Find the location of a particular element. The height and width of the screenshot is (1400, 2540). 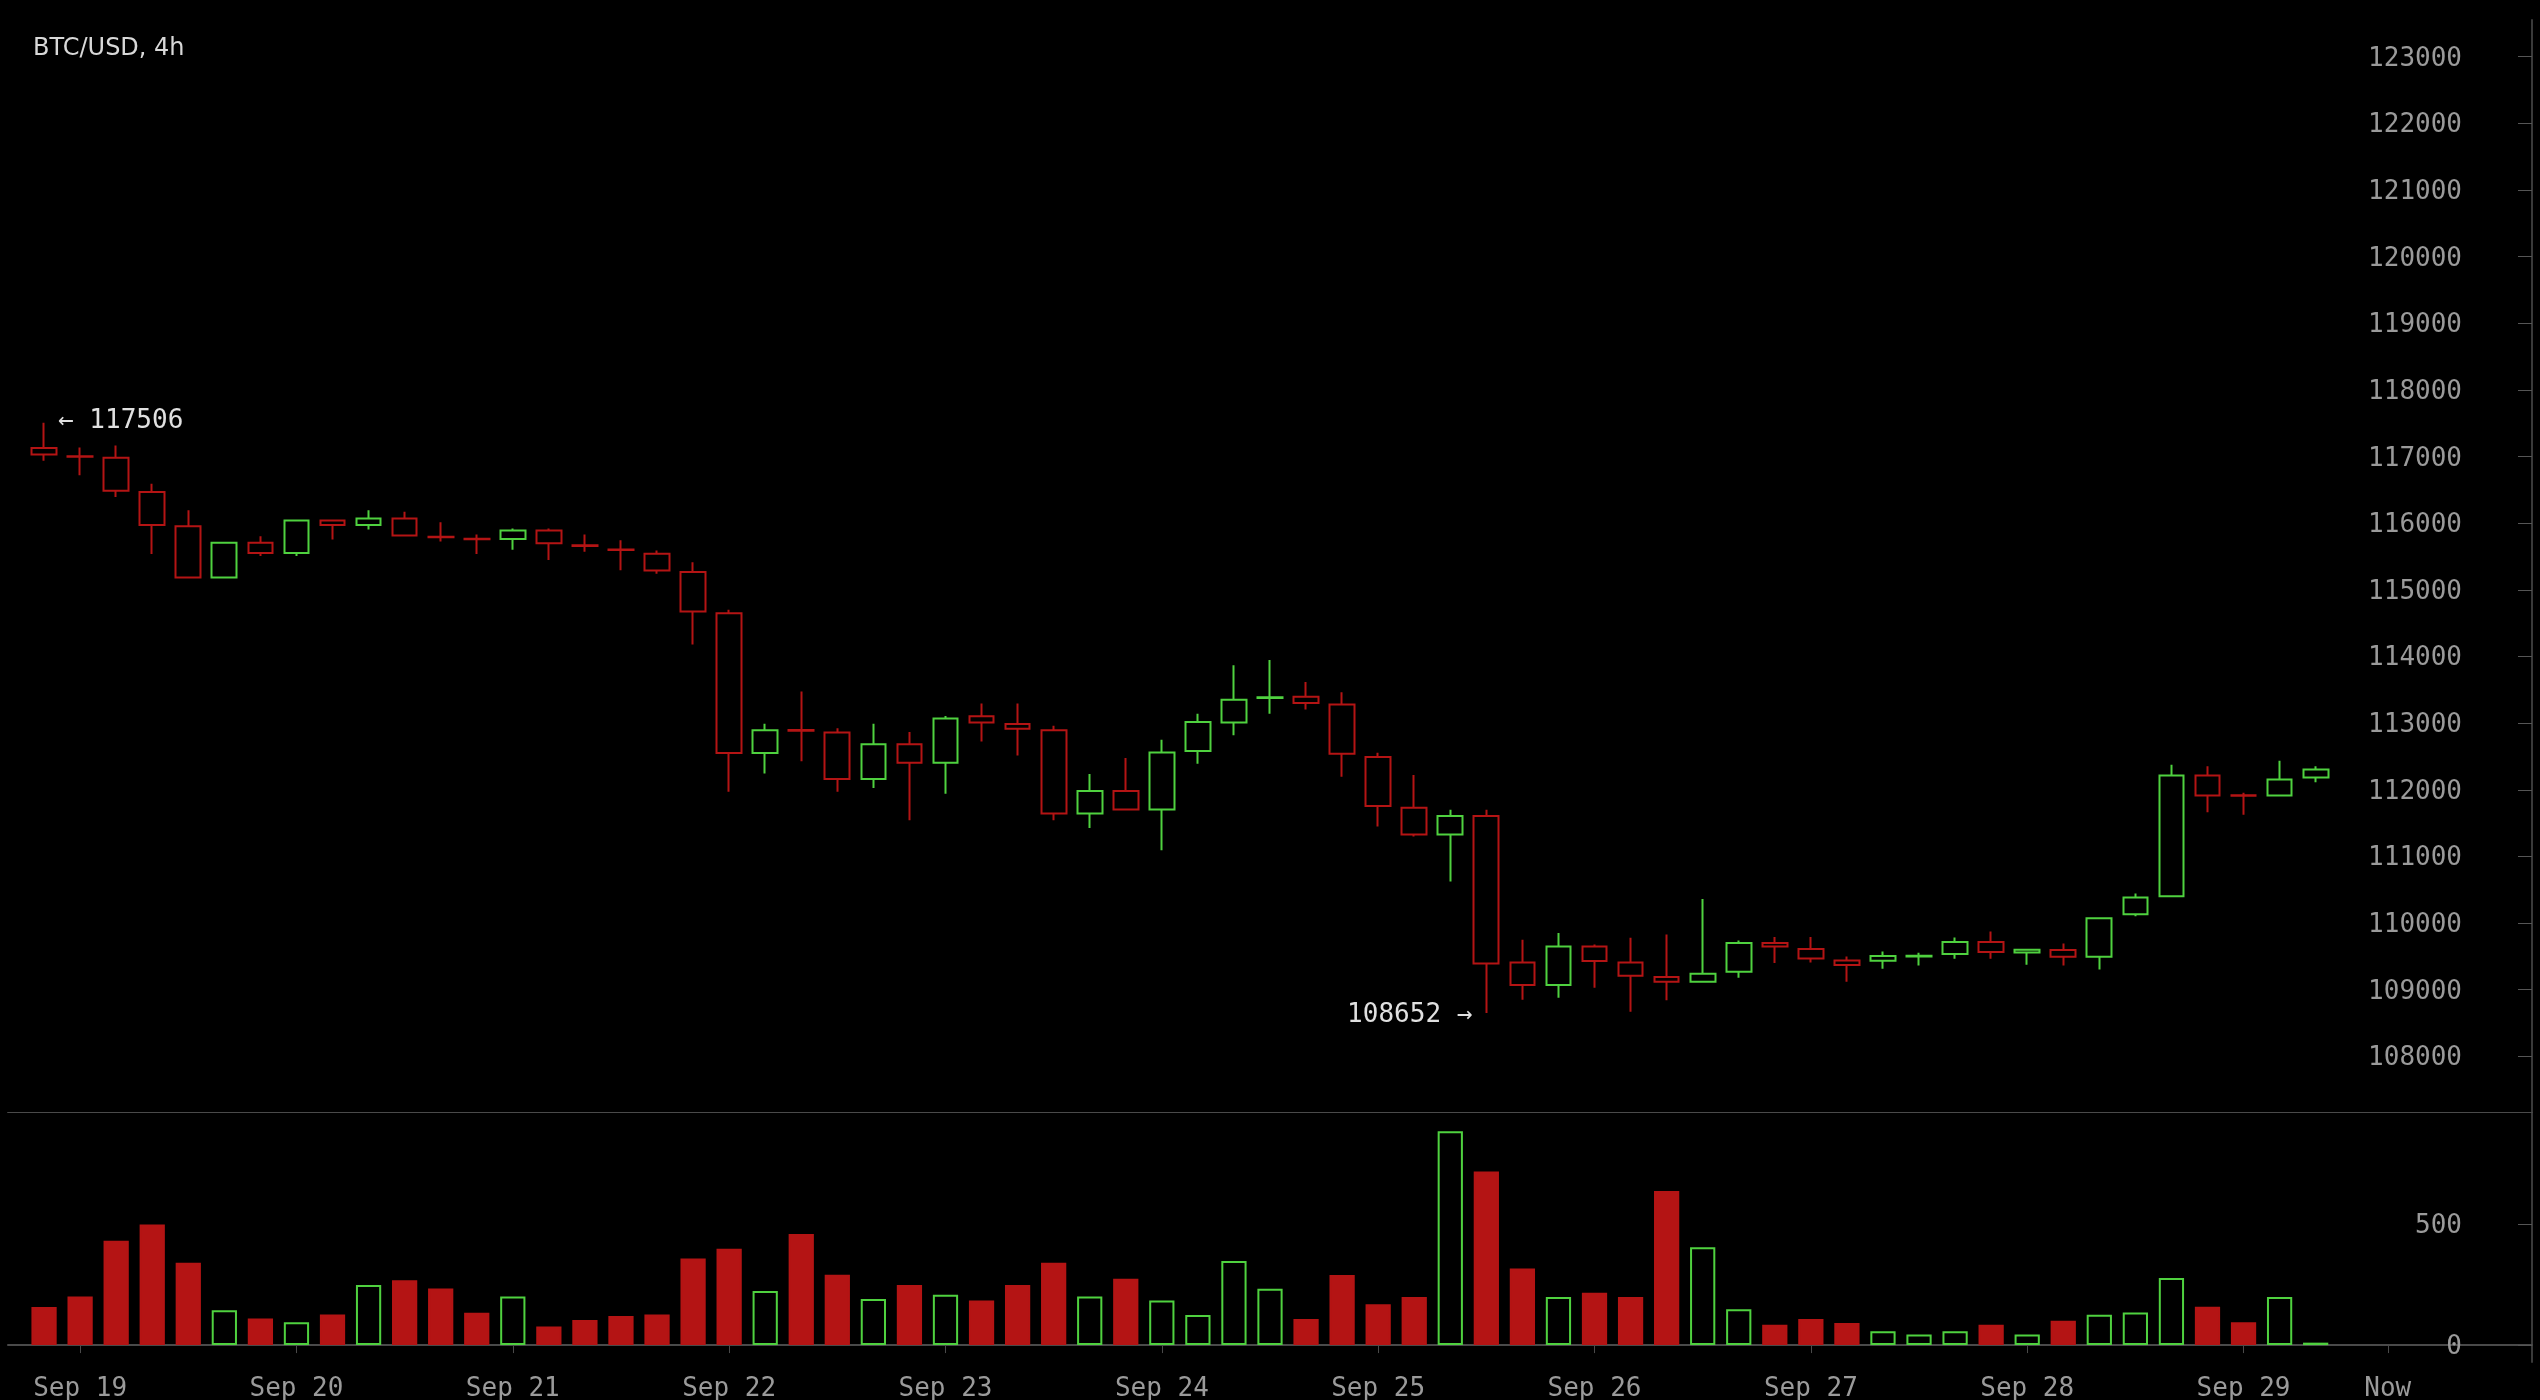

y-tick-label: 116000 is located at coordinates (2415, 523).